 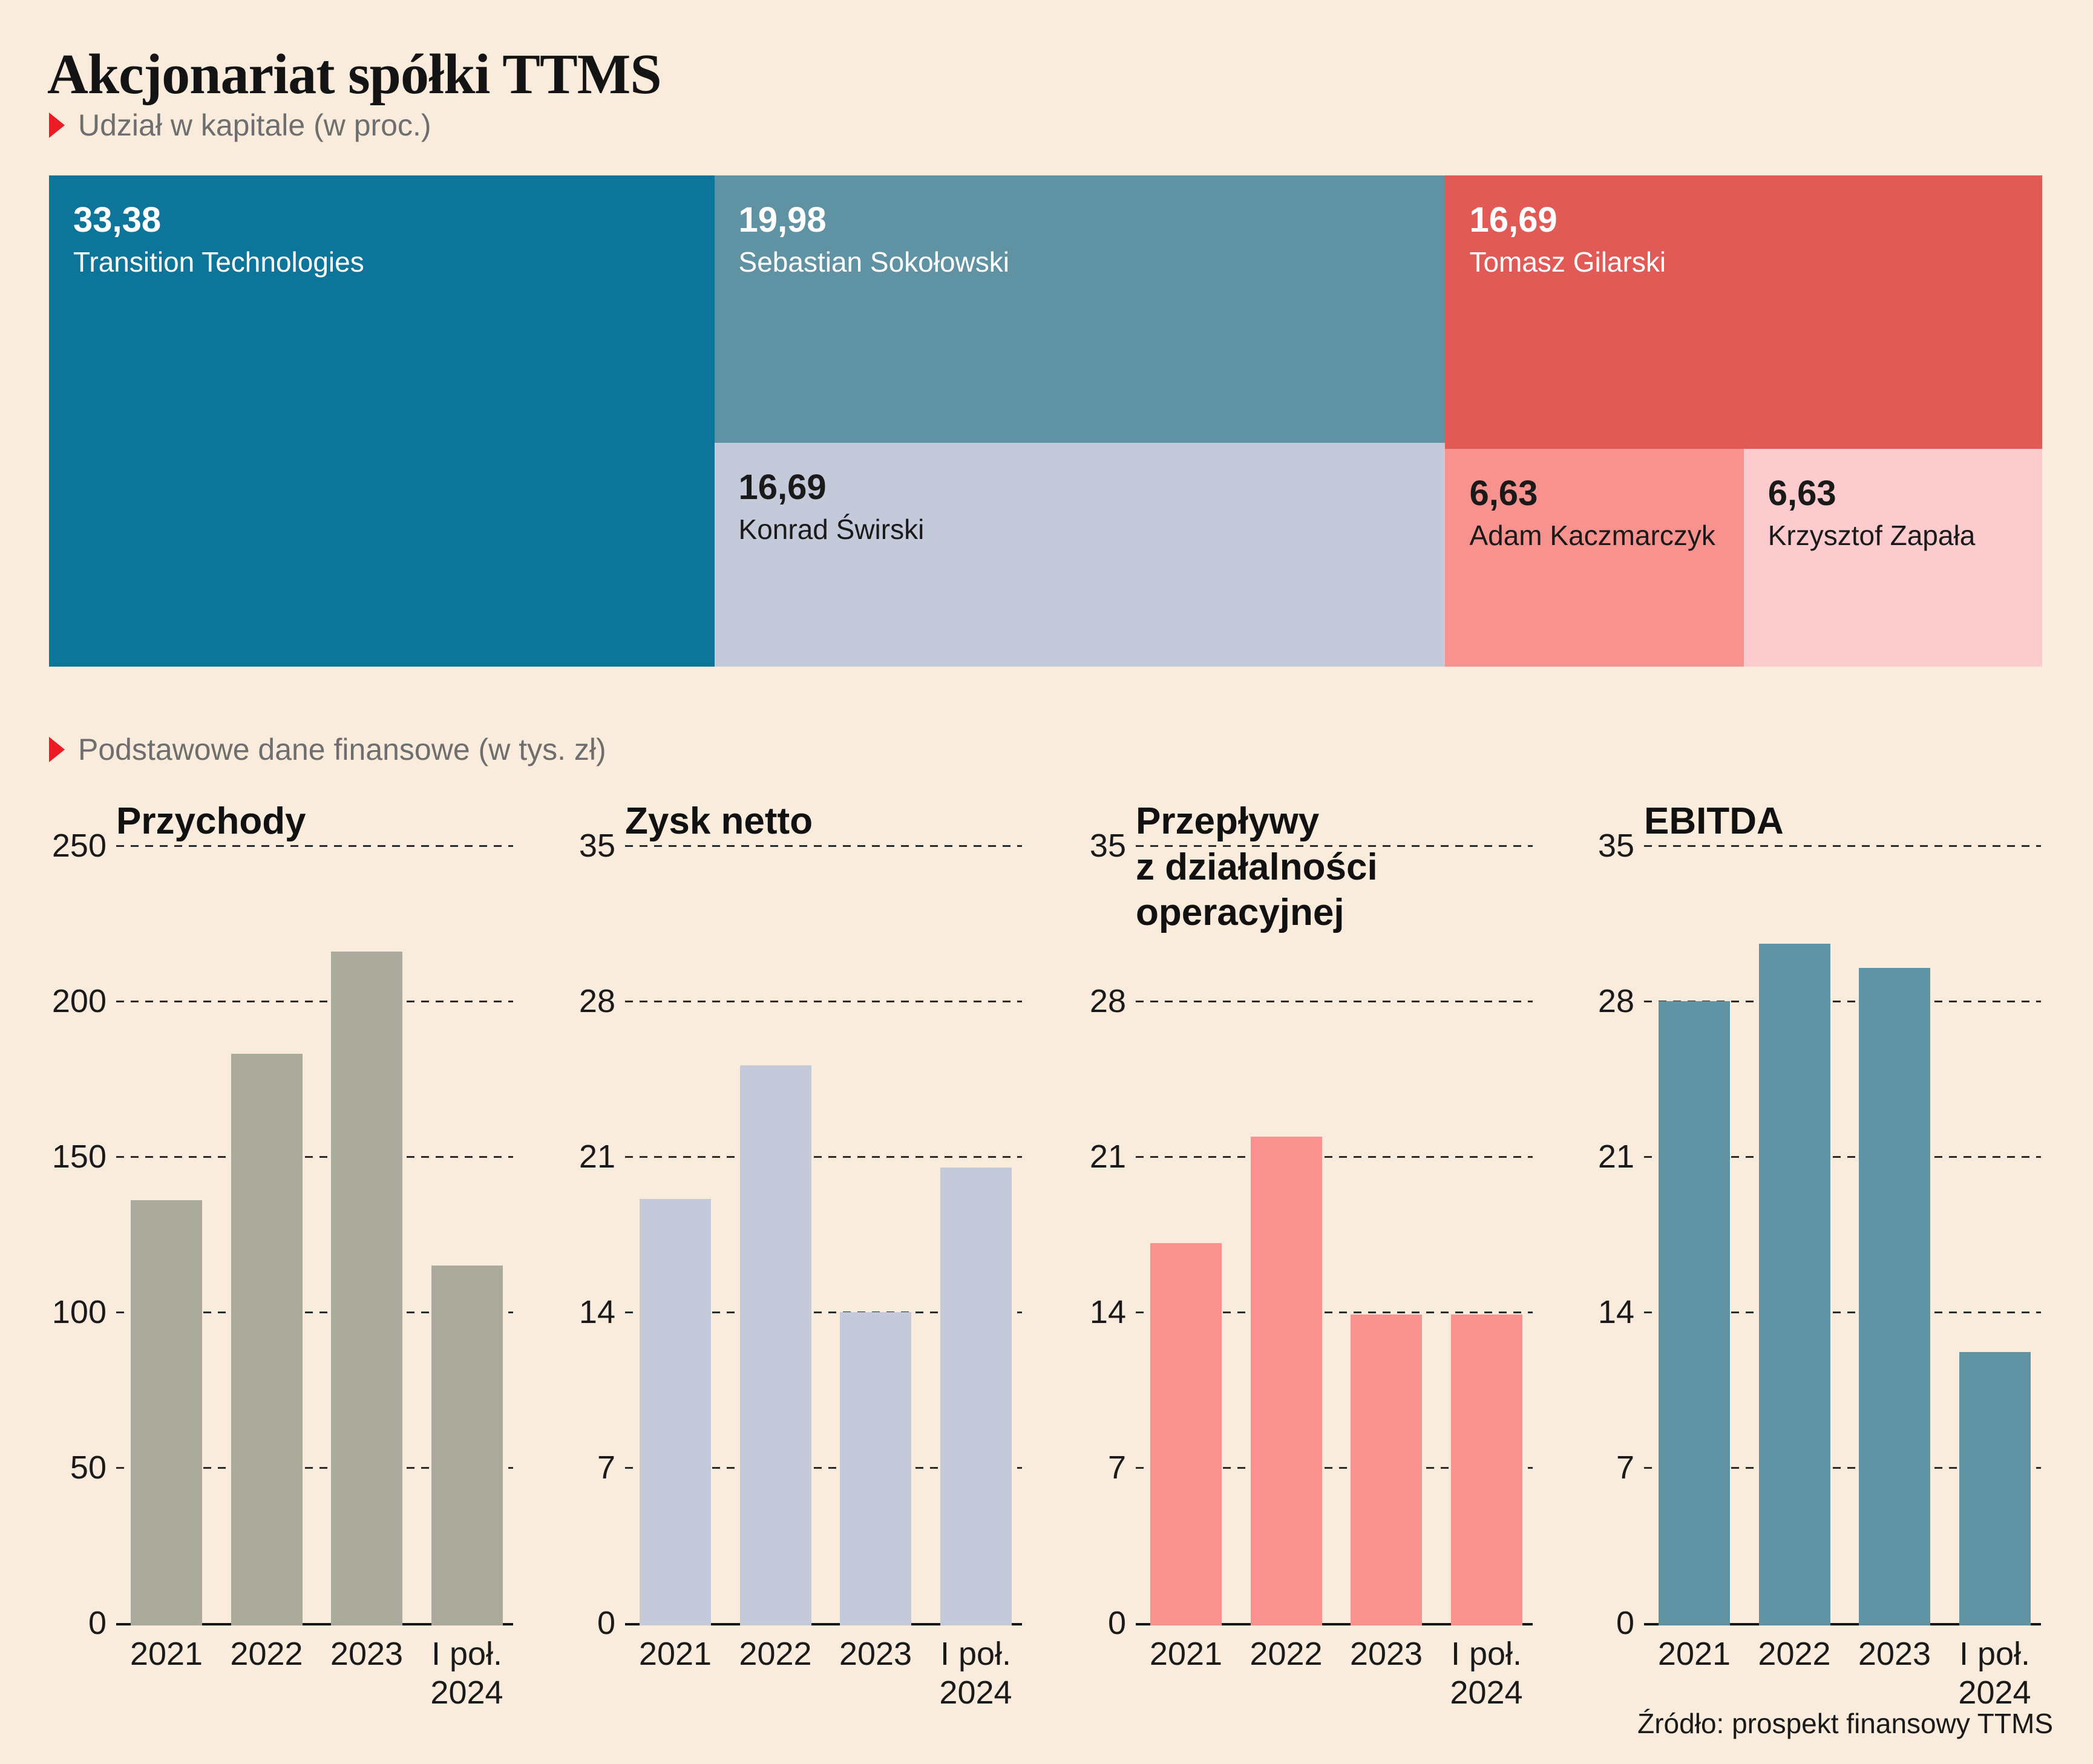 What do you see at coordinates (976, 1396) in the screenshot?
I see `bar-zysk-netto-I-poł.-2024` at bounding box center [976, 1396].